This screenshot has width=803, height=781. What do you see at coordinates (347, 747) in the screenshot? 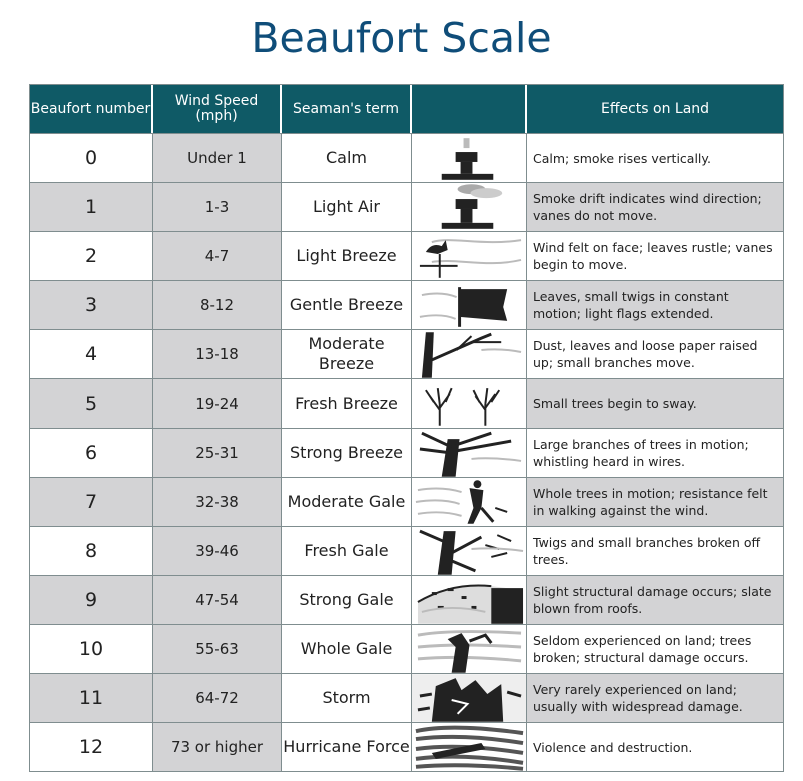
I see `seamans-term: Hurricane Force` at bounding box center [347, 747].